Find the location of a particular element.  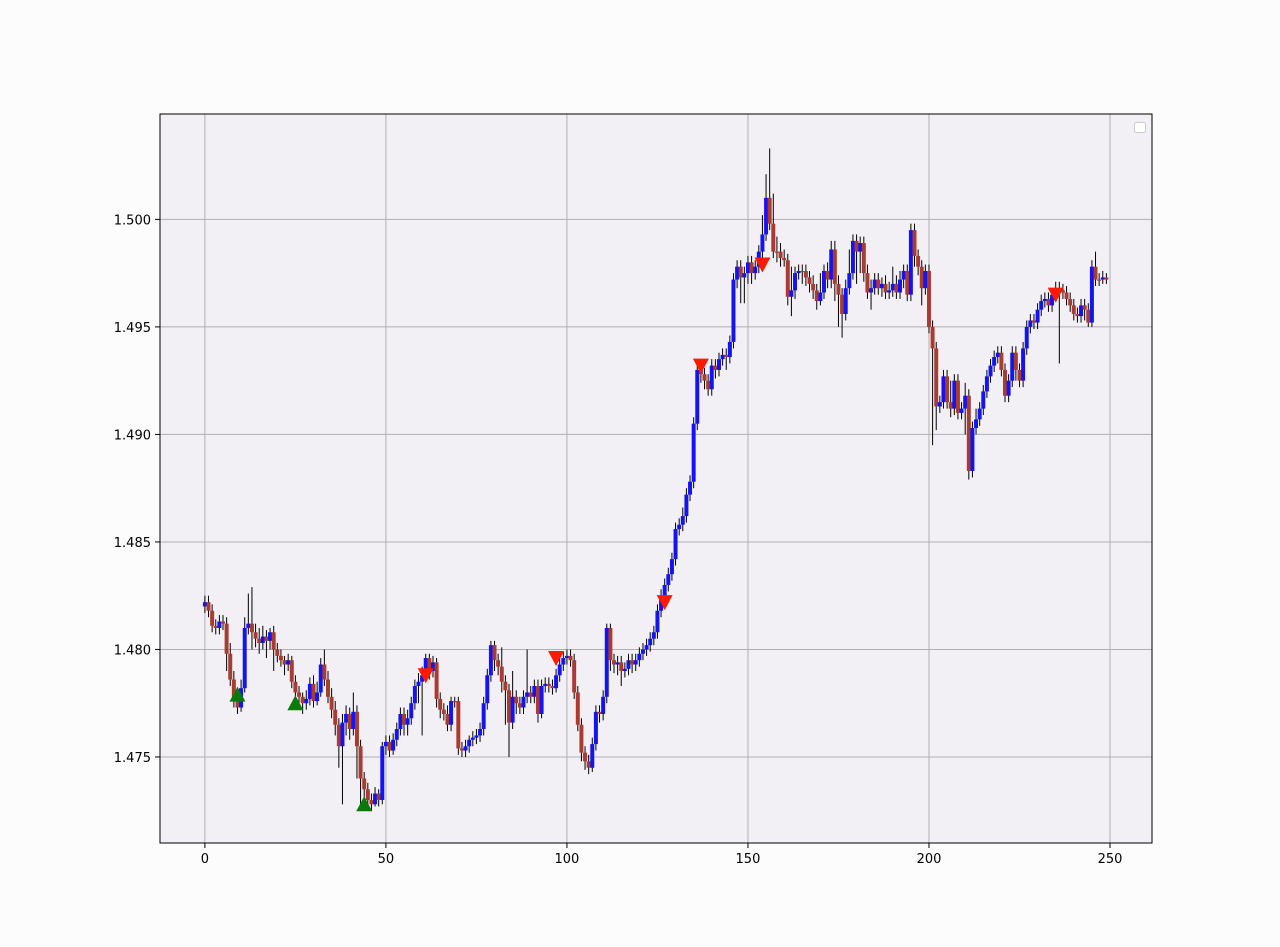

x-tick-label: 250 is located at coordinates (1110, 859).